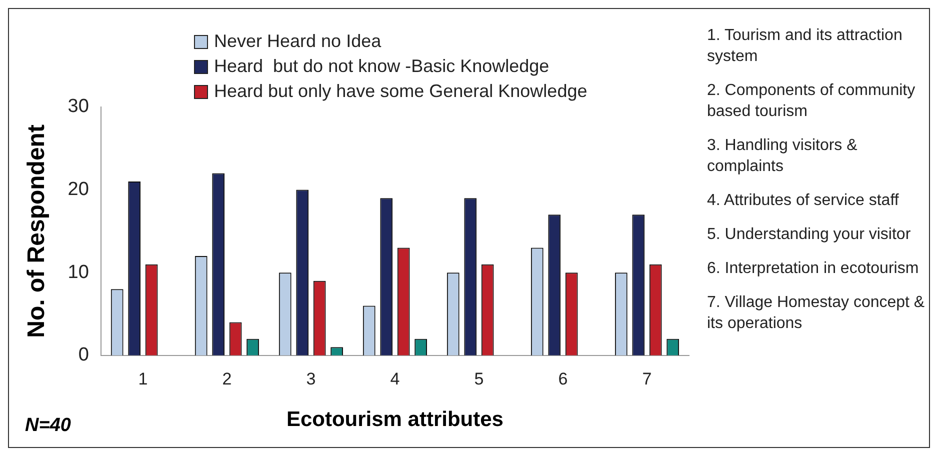  I want to click on text: 3. Handling visitors & complaints, so click(782, 156).